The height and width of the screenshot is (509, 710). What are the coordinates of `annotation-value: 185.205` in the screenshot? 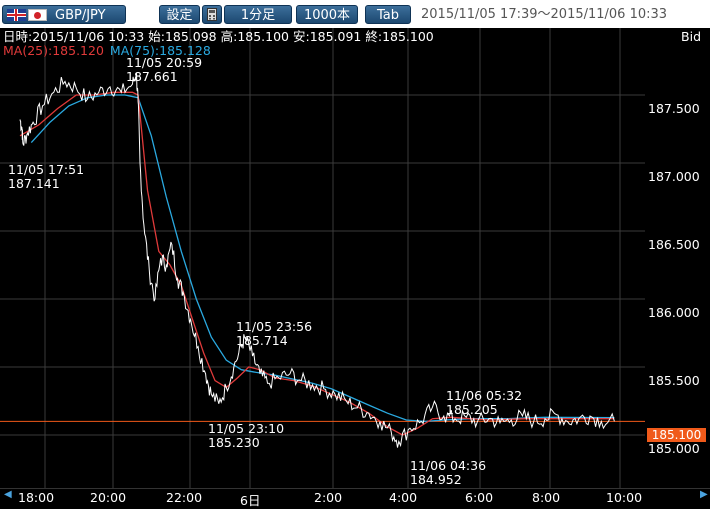 It's located at (472, 409).